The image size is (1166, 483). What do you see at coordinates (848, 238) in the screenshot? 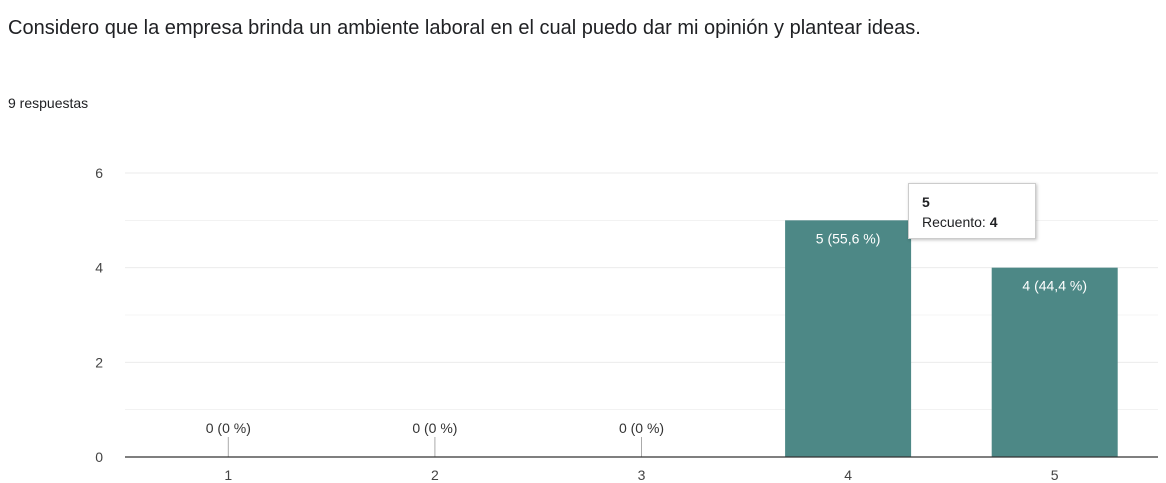
I see `bar-data-label: 5 (55,6 %)` at bounding box center [848, 238].